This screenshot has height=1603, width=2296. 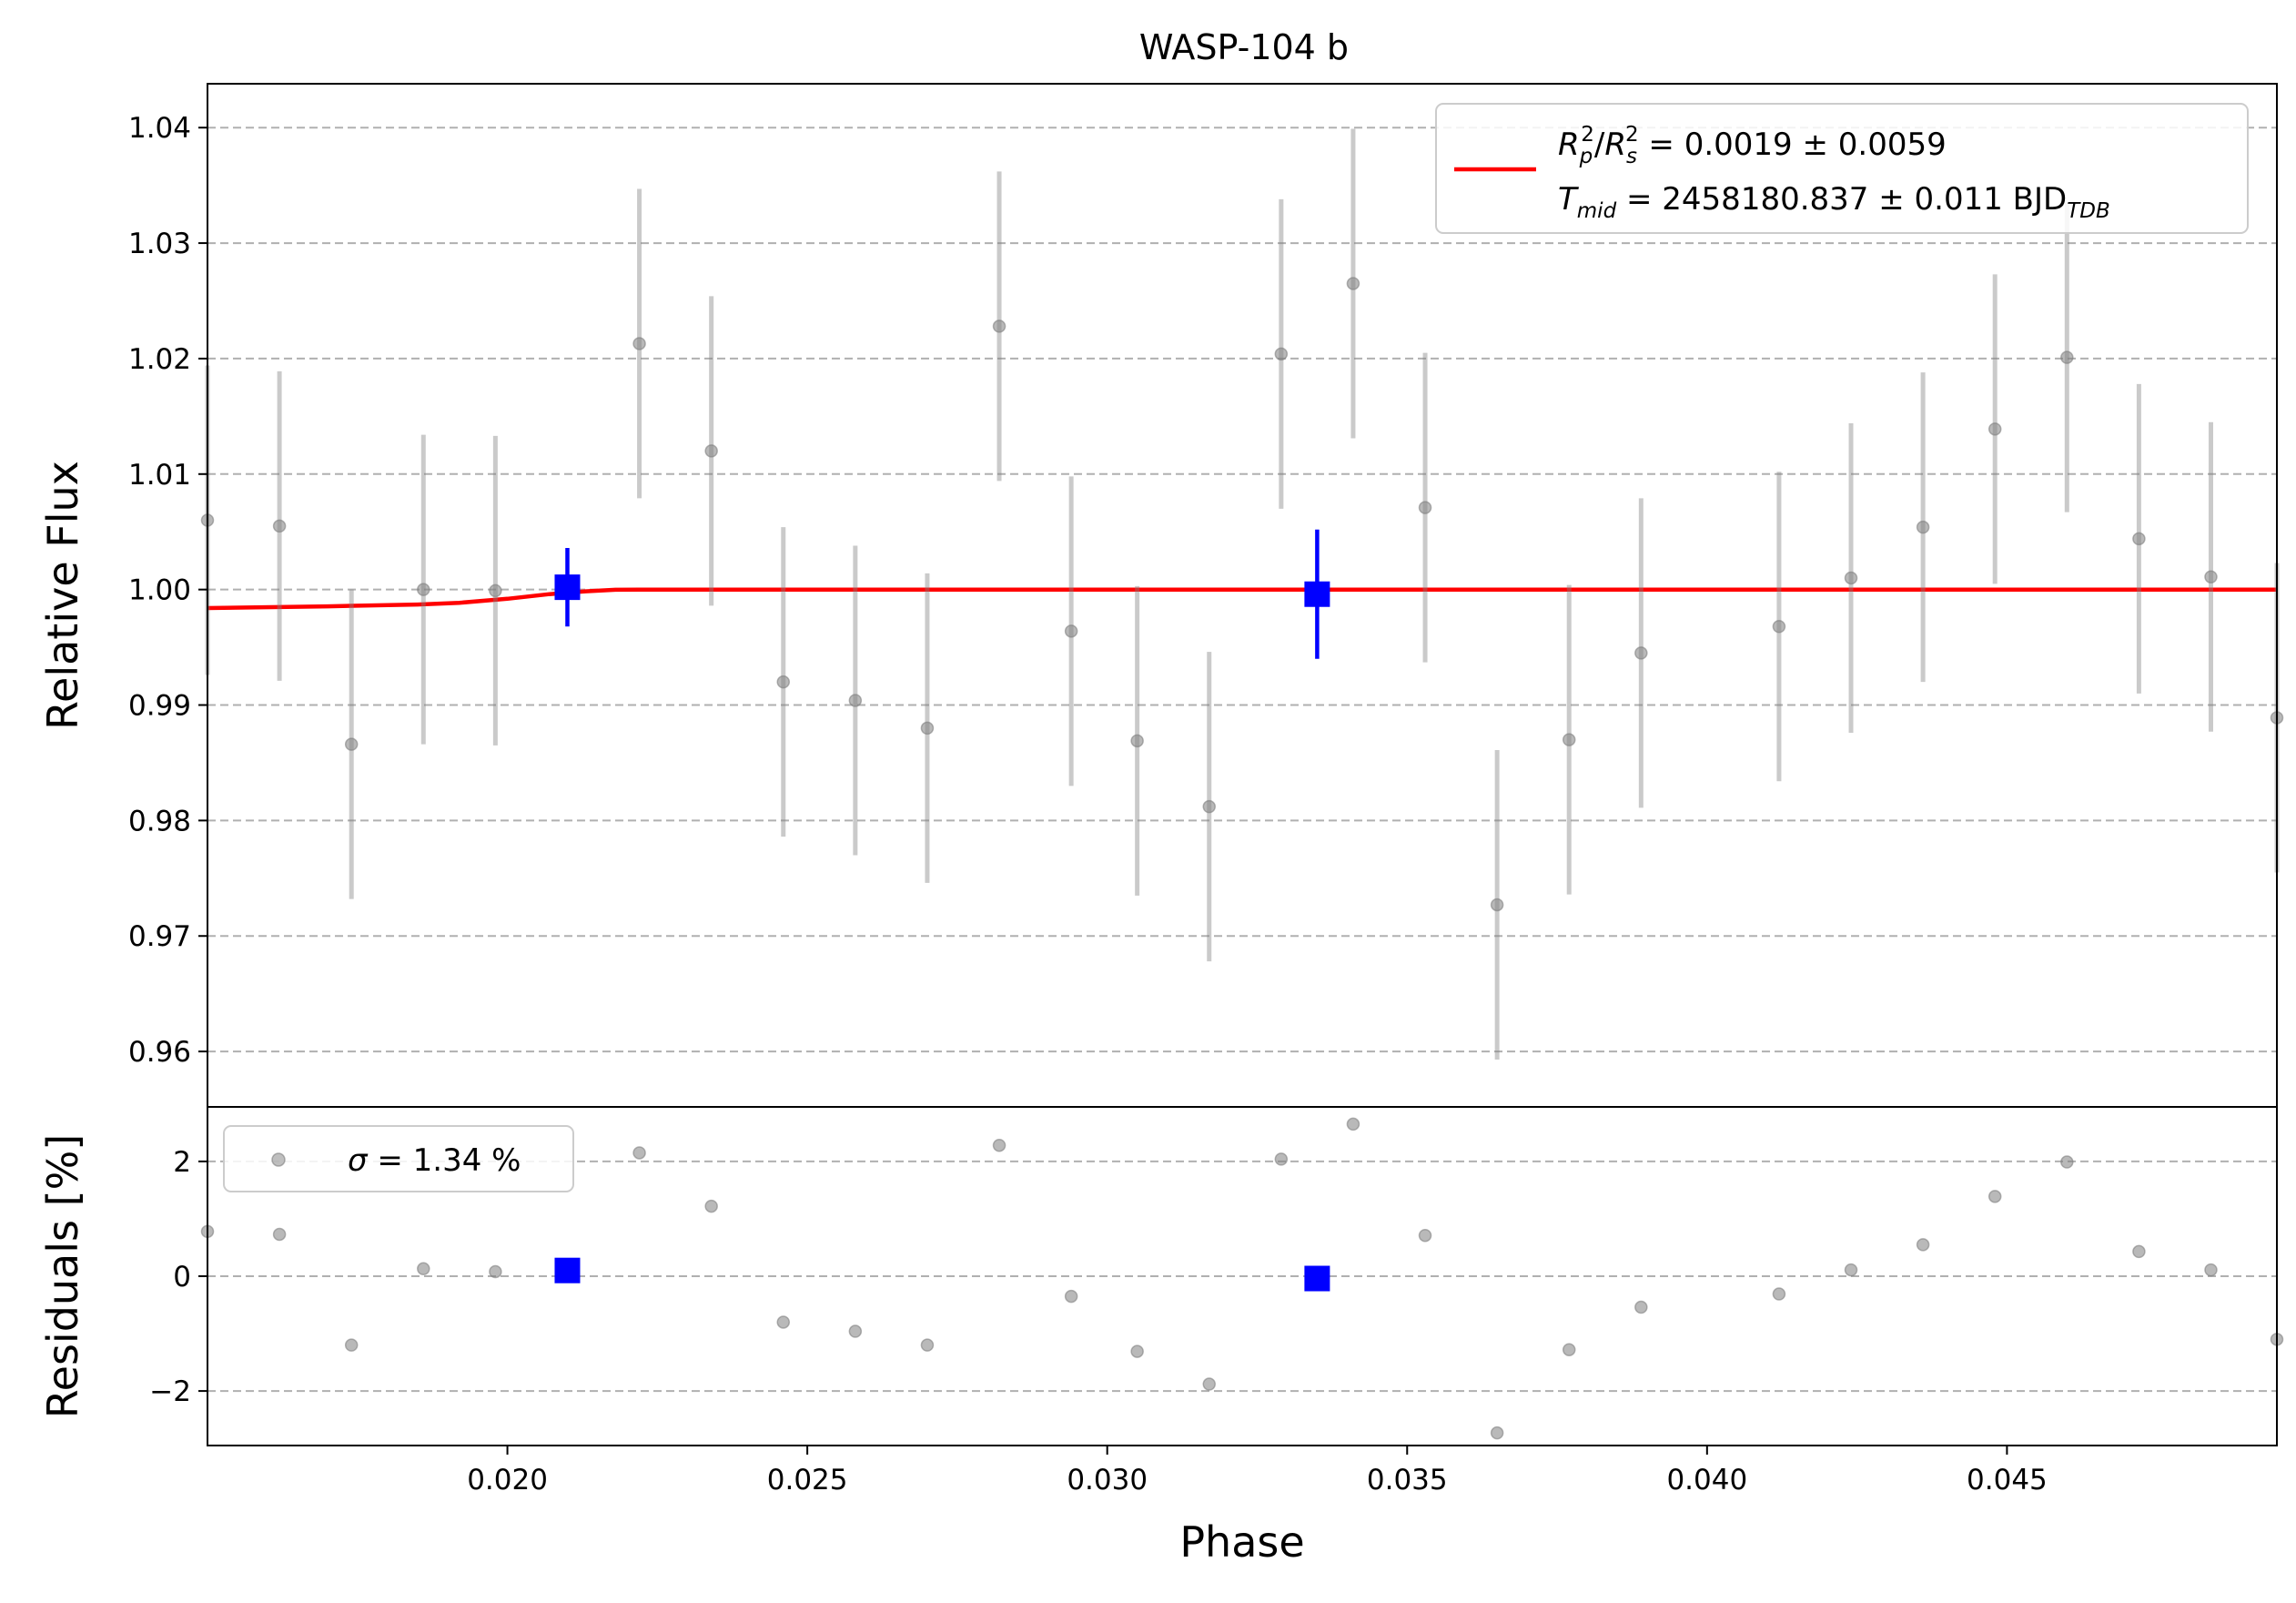 What do you see at coordinates (160, 1052) in the screenshot?
I see `flux-y-tick-label: 0.96` at bounding box center [160, 1052].